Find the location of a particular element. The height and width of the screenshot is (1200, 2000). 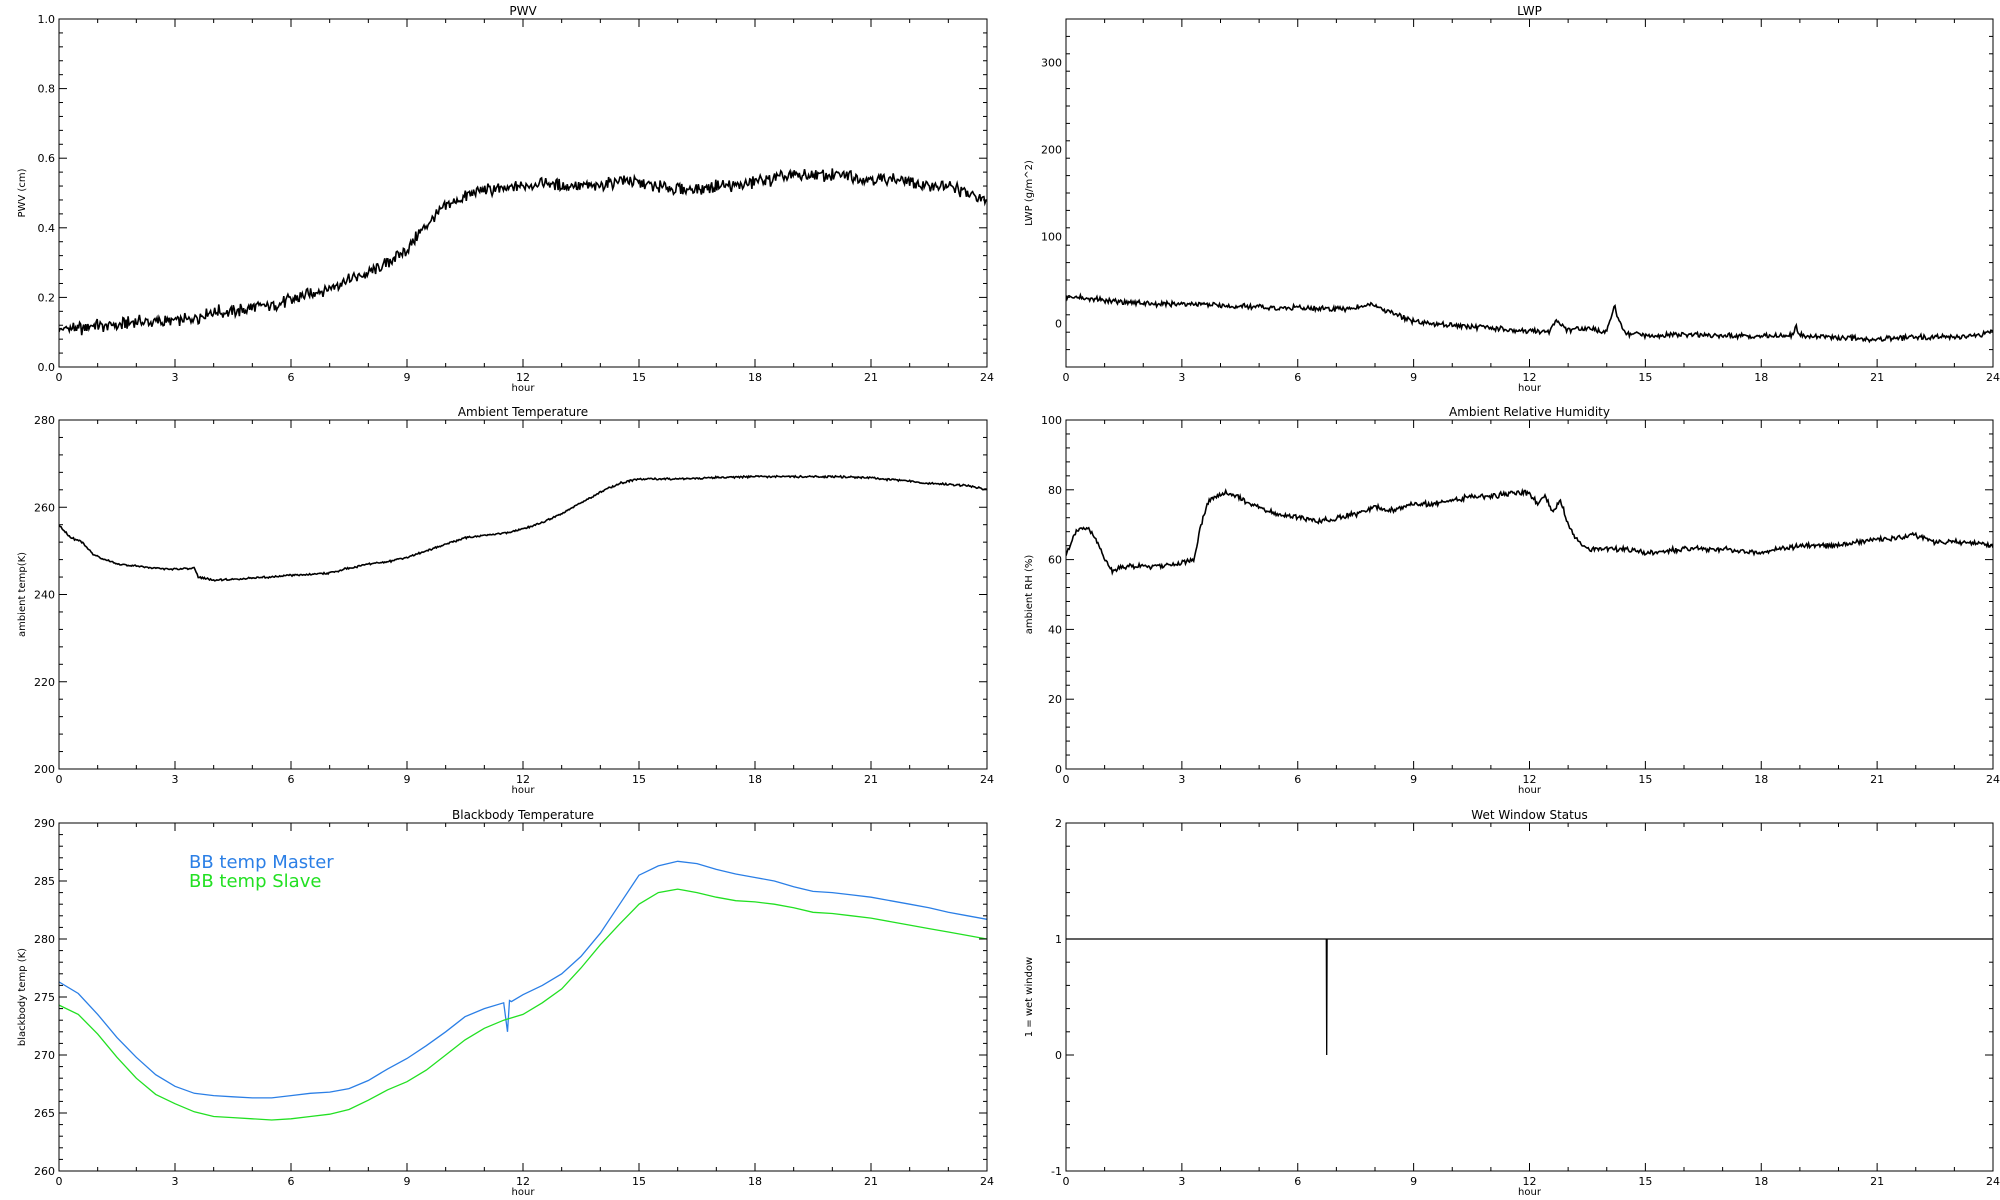

y-tick-label: 240 is located at coordinates (44, 595).